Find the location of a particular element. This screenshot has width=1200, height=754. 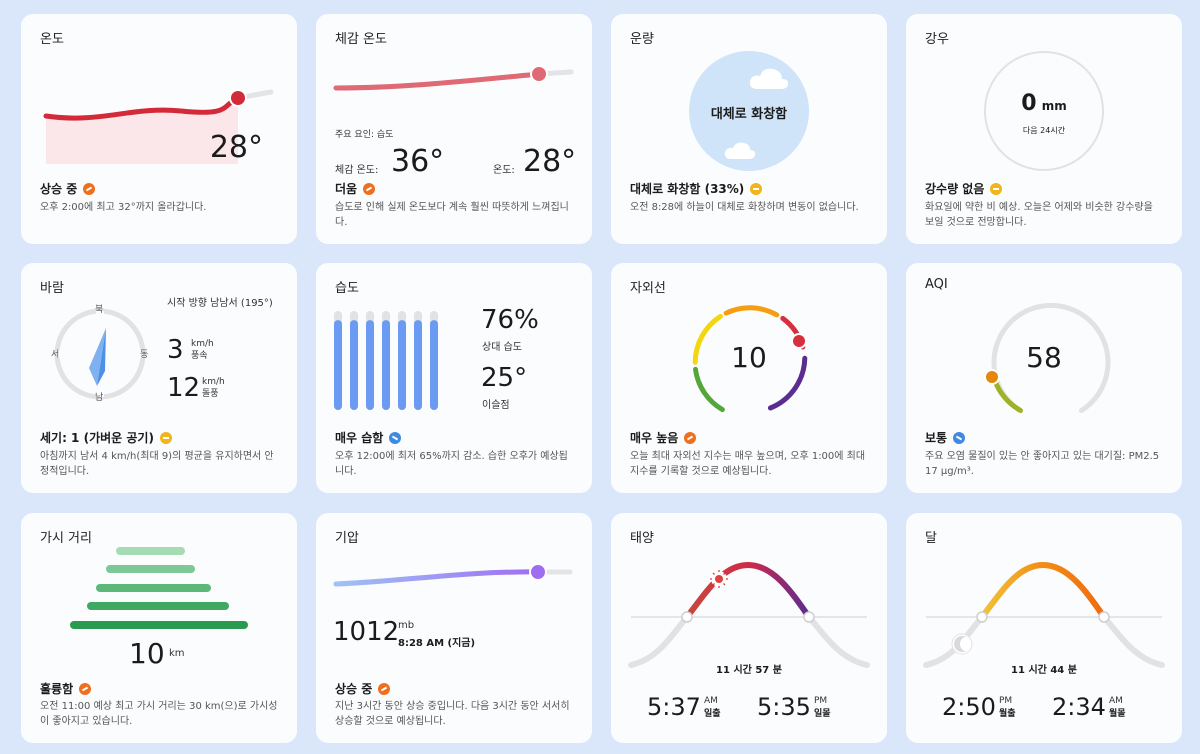

sunset-time: 5:35 is located at coordinates (784, 707).